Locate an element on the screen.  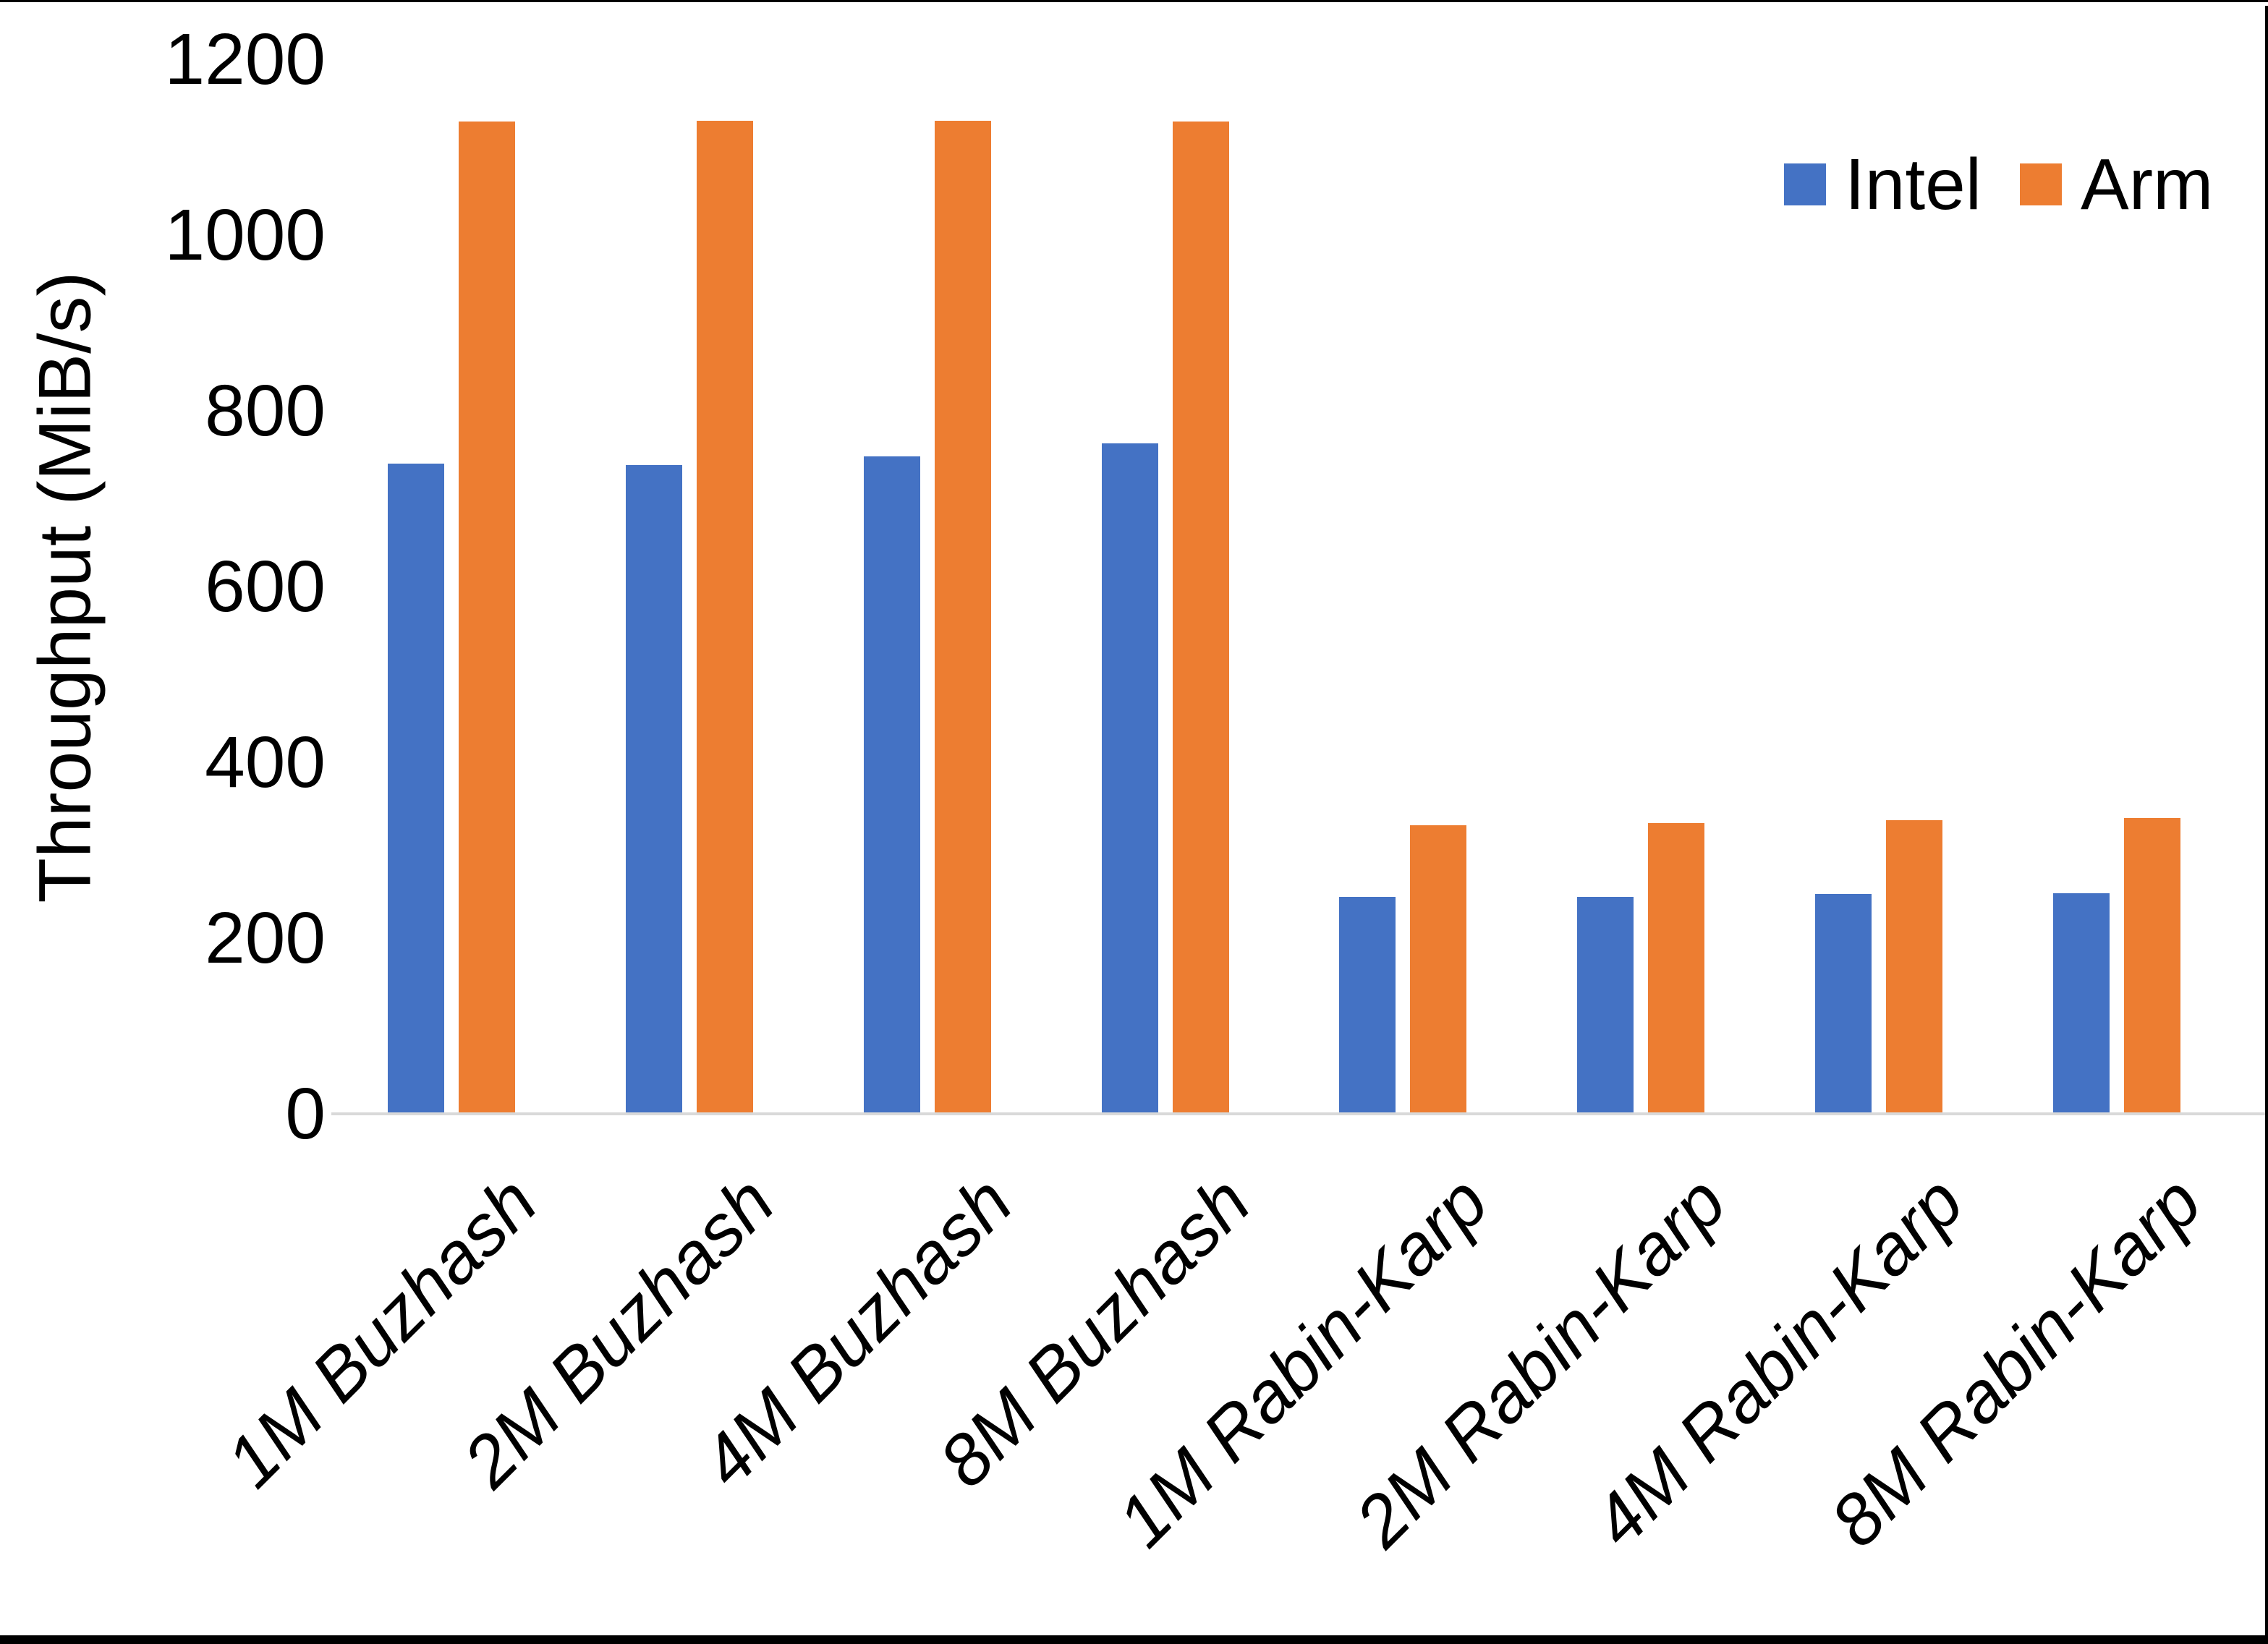
y-tick-200: 200 is located at coordinates (265, 938).